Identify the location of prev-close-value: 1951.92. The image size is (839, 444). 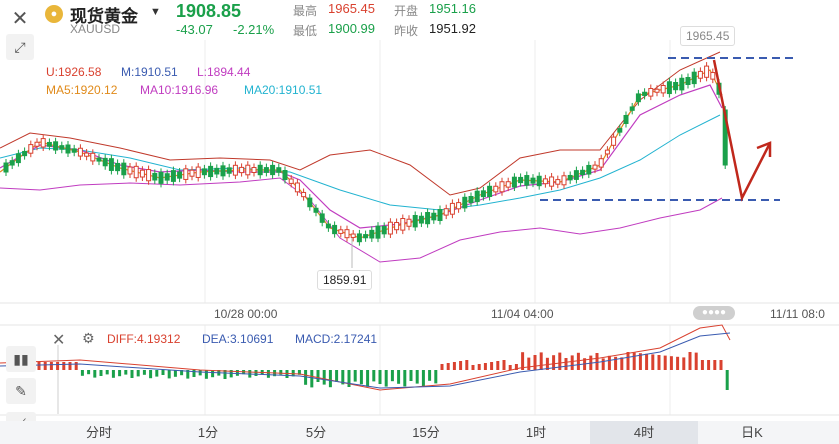
(452, 28).